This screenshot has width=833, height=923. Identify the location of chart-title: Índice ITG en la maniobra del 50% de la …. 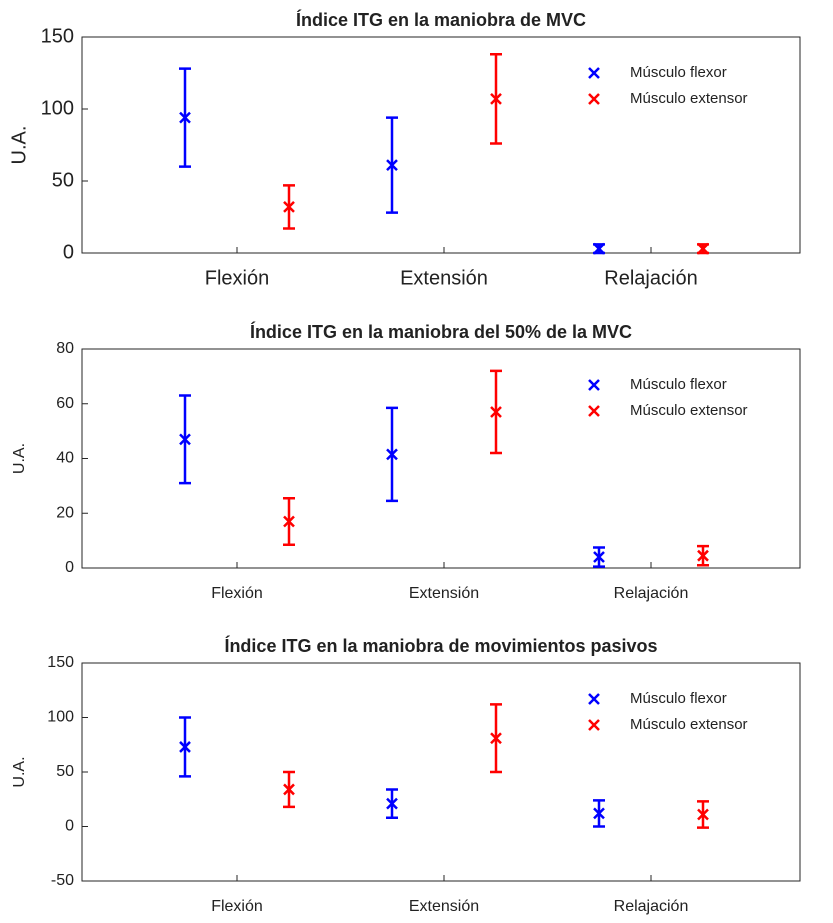
(441, 331).